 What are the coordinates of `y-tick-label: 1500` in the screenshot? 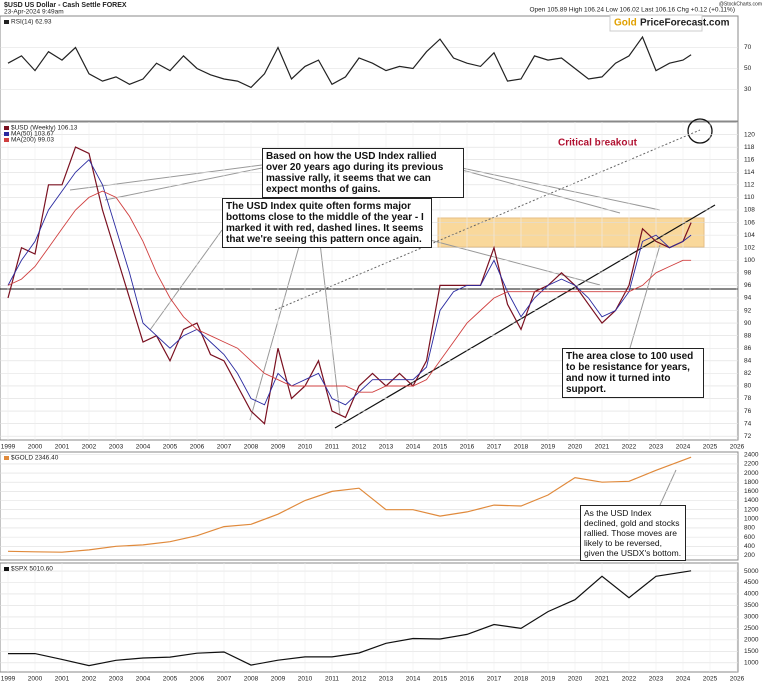 It's located at (751, 651).